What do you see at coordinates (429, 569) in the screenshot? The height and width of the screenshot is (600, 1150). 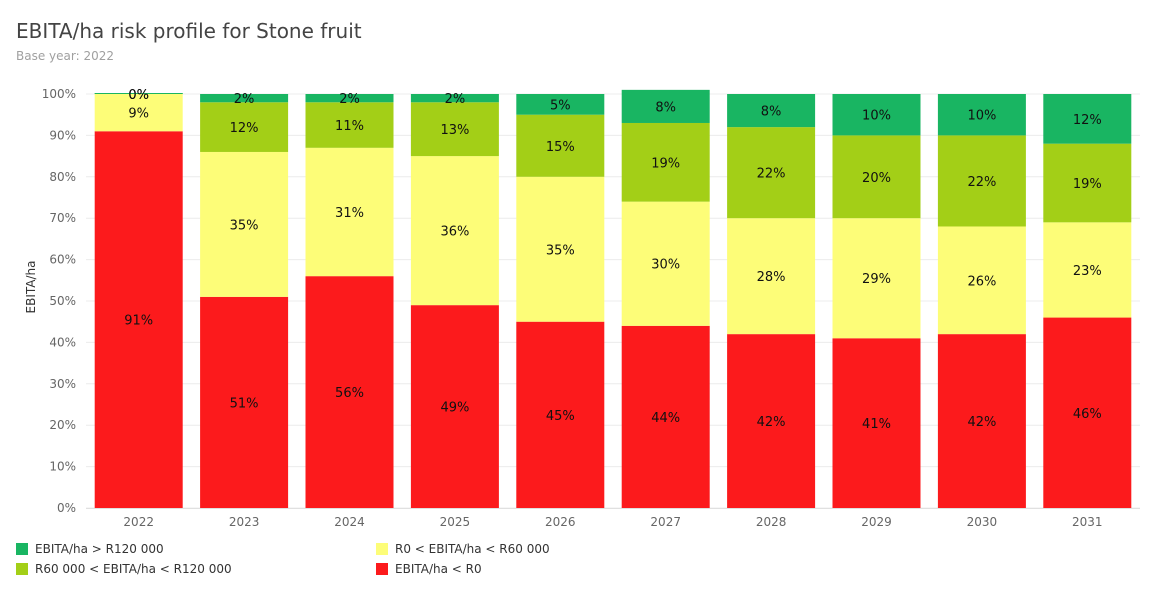 I see `legend-item: EBITA/ha < R0` at bounding box center [429, 569].